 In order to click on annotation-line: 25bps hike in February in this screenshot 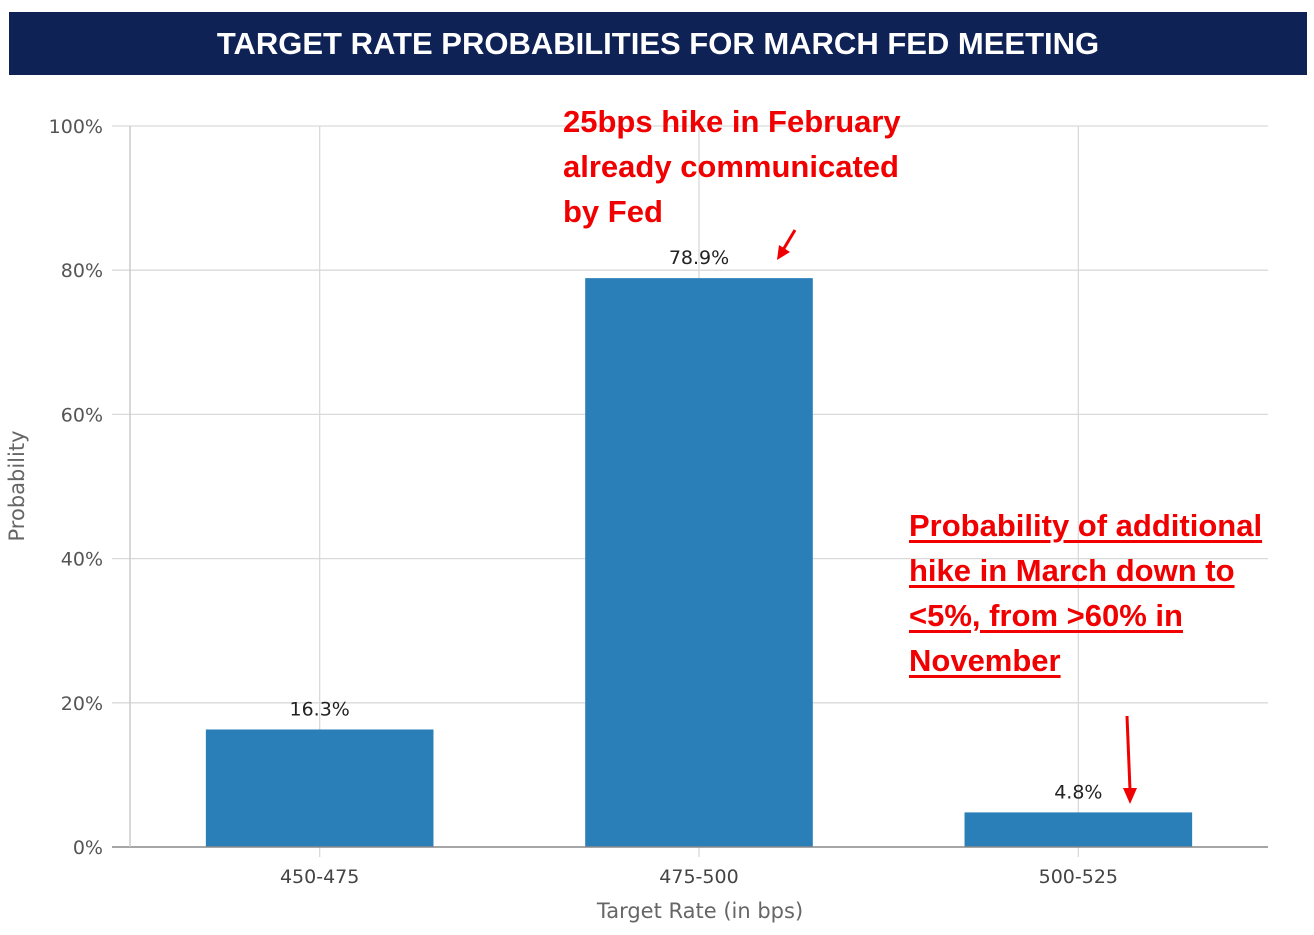, I will do `click(732, 121)`.